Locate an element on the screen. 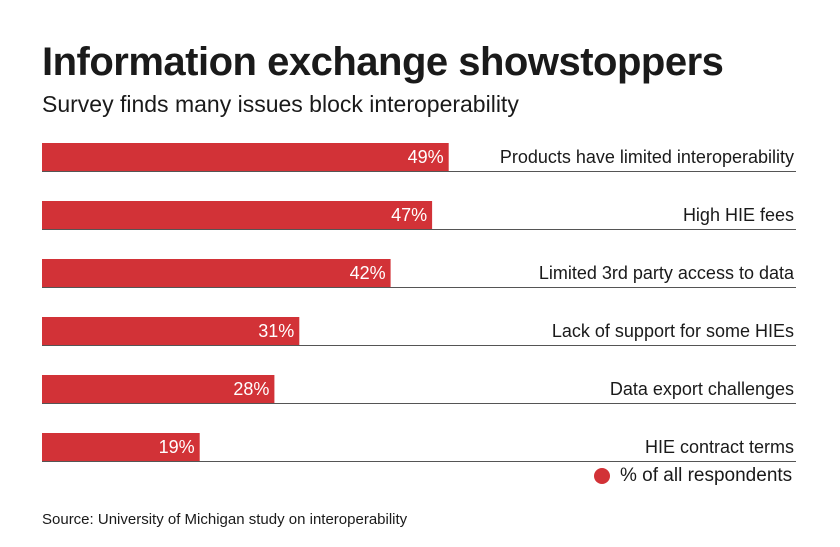 The width and height of the screenshot is (840, 547). category-label-5: Data export challenges is located at coordinates (702, 389).